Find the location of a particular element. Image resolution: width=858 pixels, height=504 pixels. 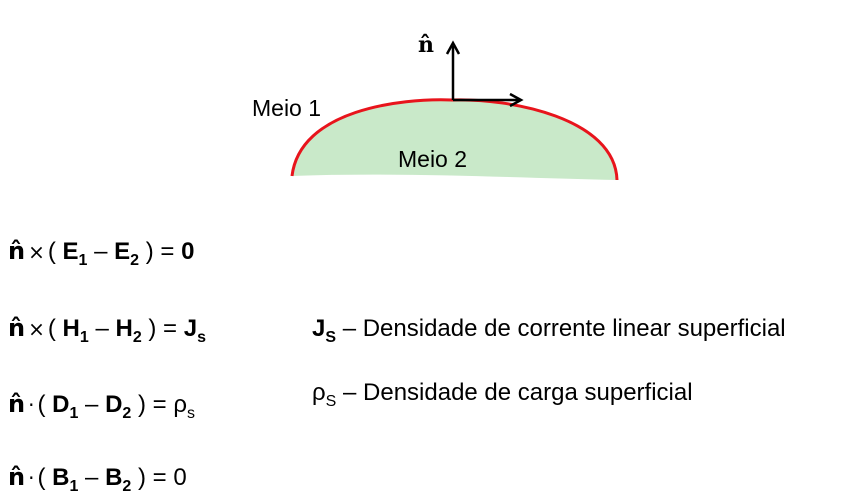

boundary-diagram is located at coordinates (454, 110).